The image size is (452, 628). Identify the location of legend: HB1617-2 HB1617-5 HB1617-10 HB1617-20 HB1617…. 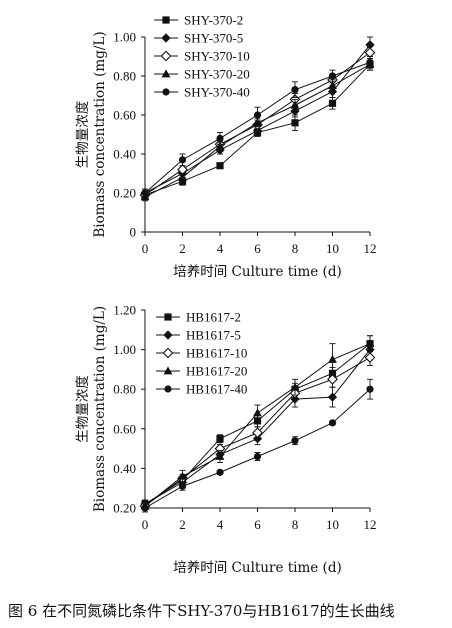
(201, 353).